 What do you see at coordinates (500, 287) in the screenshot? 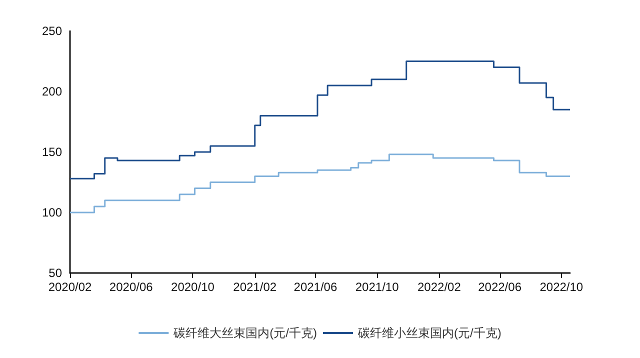
I see `x-tick-label: 2022/06` at bounding box center [500, 287].